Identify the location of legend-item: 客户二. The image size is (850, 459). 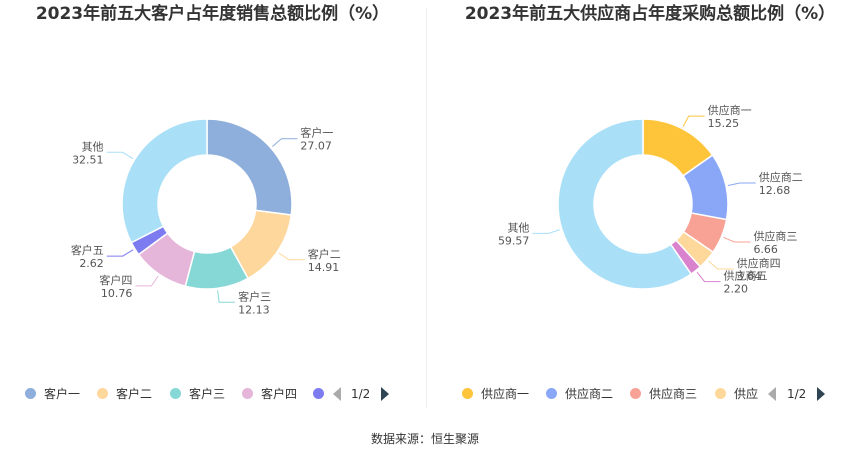
(124, 394).